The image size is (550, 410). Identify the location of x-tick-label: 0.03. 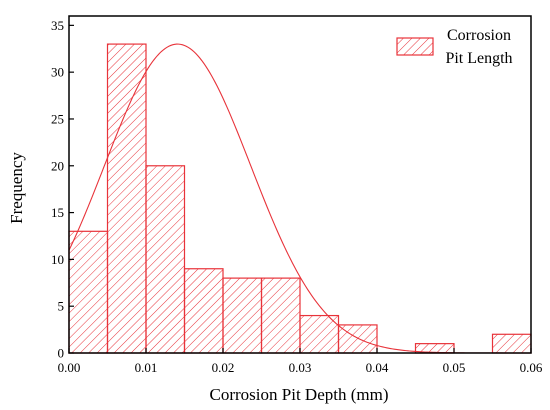
(300, 367).